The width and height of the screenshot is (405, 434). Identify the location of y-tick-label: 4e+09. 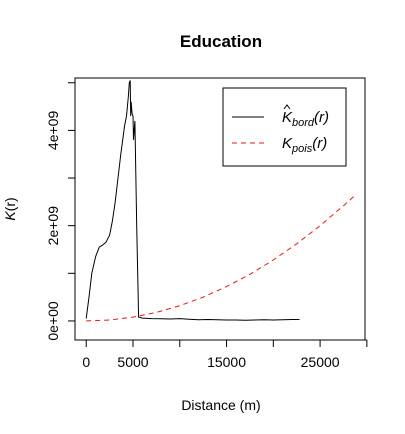
(53, 131).